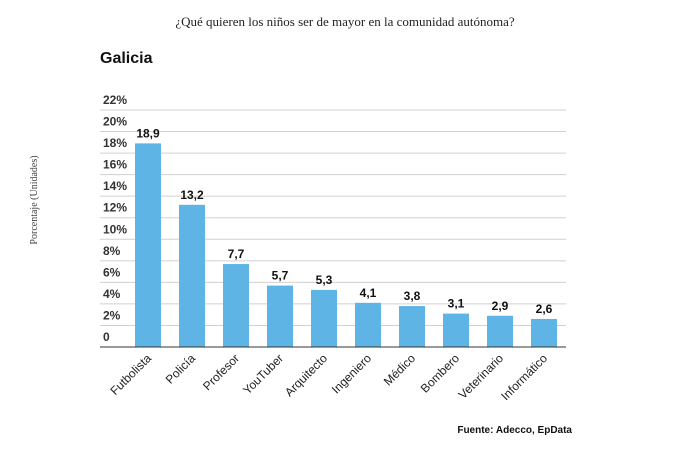 This screenshot has width=690, height=465. What do you see at coordinates (115, 143) in the screenshot?
I see `y-tick-label: 18%` at bounding box center [115, 143].